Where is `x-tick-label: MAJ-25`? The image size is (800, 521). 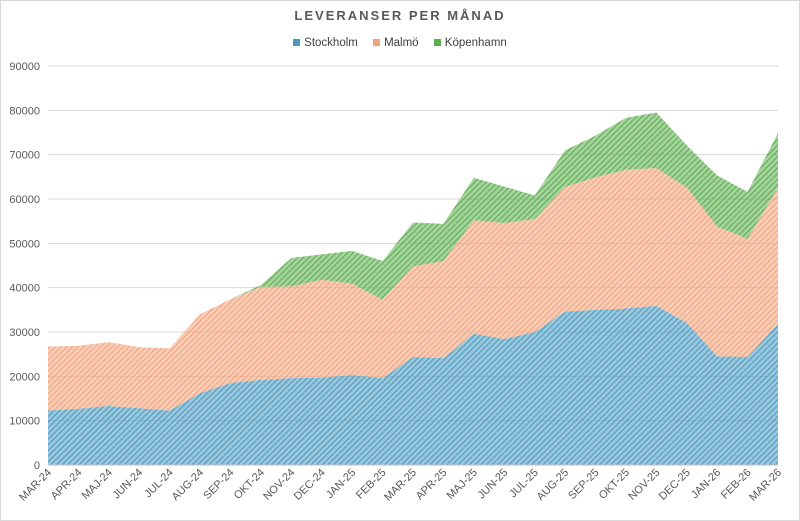 x-tick-label: MAJ-25 is located at coordinates (462, 484).